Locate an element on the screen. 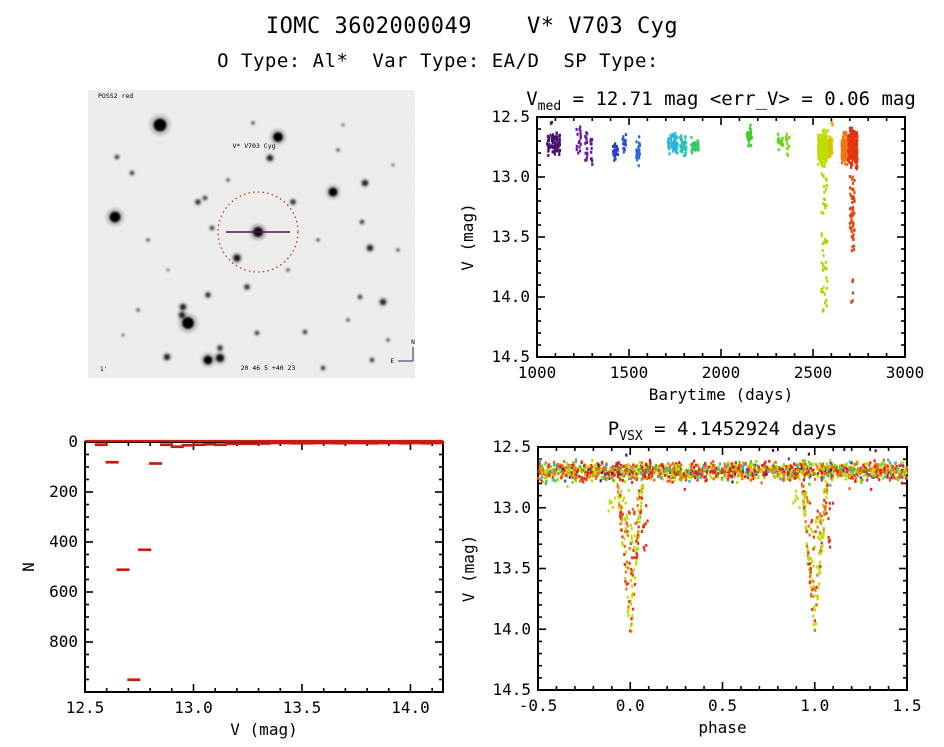 The height and width of the screenshot is (747, 944). survey-label: POSS2 red is located at coordinates (115, 96).